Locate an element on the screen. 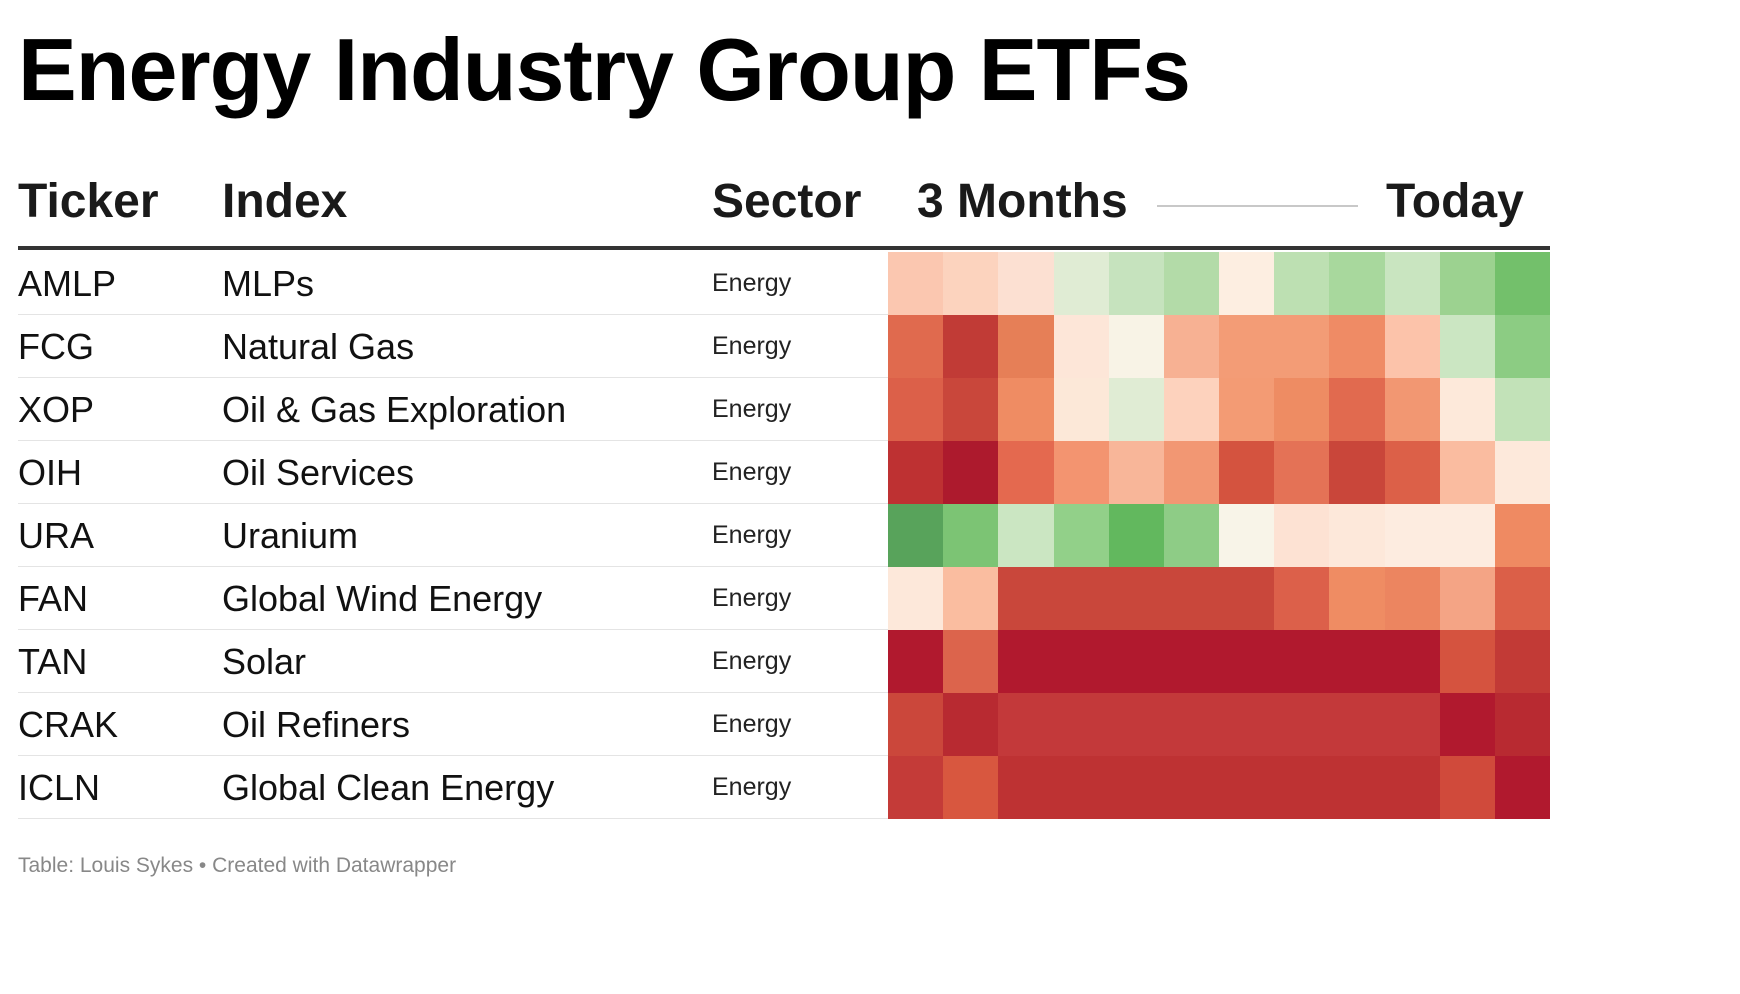  ticker-column-header: Ticker is located at coordinates (88, 201).